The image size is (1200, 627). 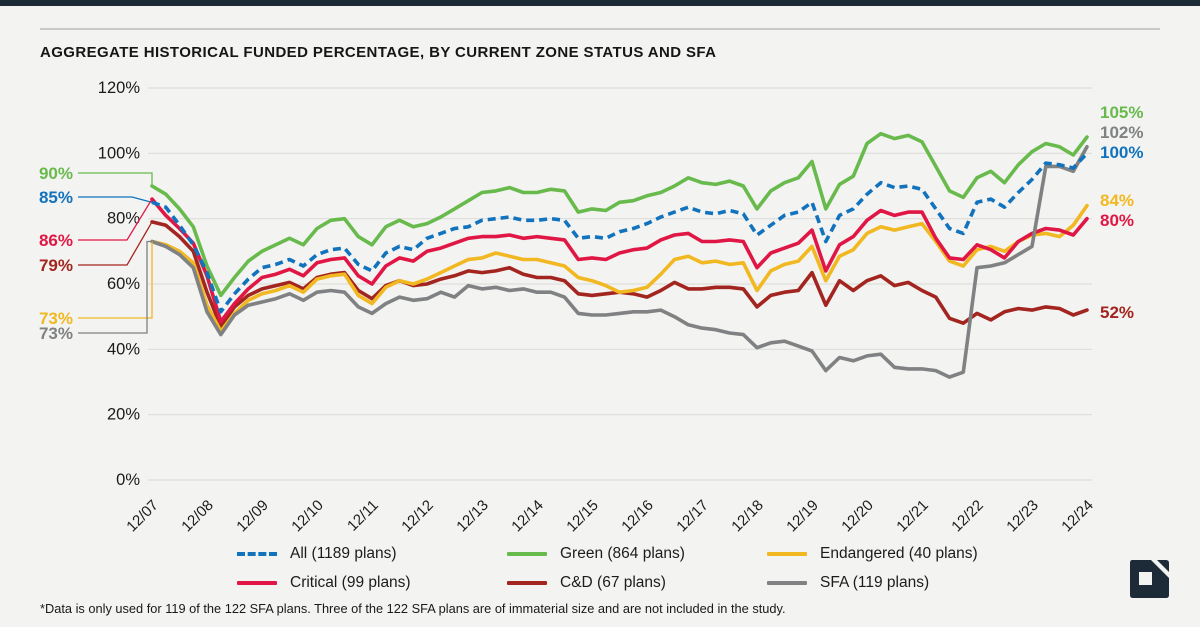 What do you see at coordinates (115, 199) in the screenshot?
I see `leader-line-all` at bounding box center [115, 199].